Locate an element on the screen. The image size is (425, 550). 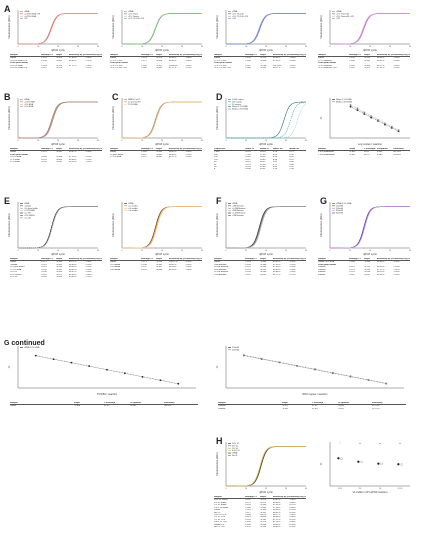
table-cell: 93.45% is located at coordinates (72, 276).